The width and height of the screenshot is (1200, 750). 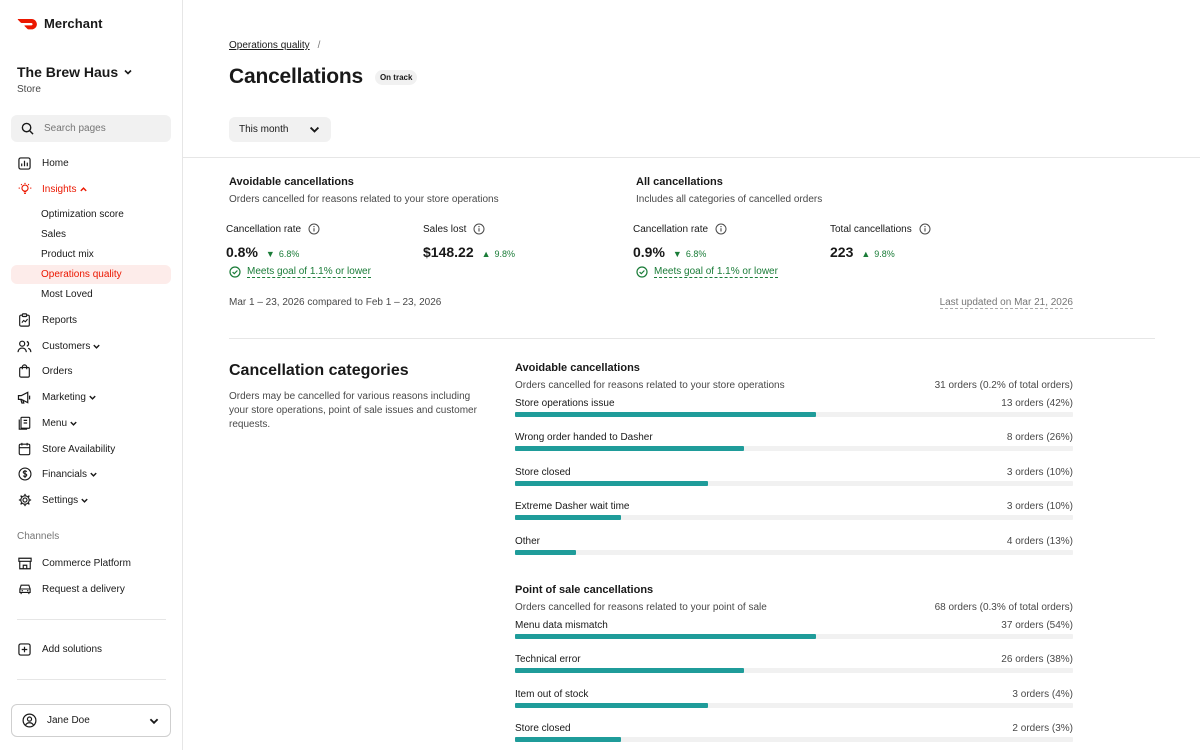 What do you see at coordinates (505, 254) in the screenshot?
I see `sales-lost-trend: 9.8%` at bounding box center [505, 254].